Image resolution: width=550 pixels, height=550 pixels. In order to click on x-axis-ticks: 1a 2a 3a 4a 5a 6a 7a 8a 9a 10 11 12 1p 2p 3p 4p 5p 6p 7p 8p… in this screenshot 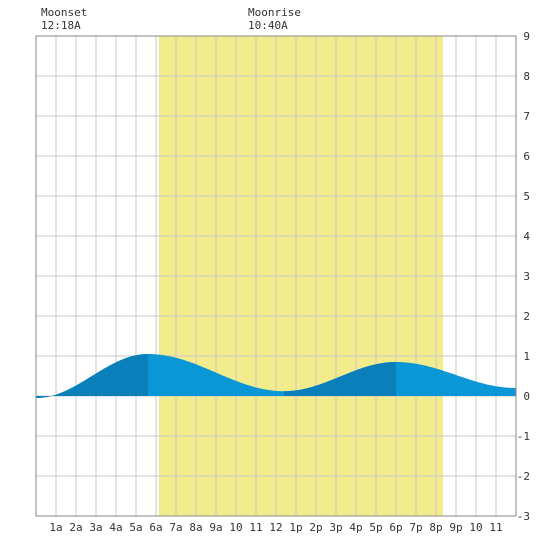, I will do `click(275, 527)`.